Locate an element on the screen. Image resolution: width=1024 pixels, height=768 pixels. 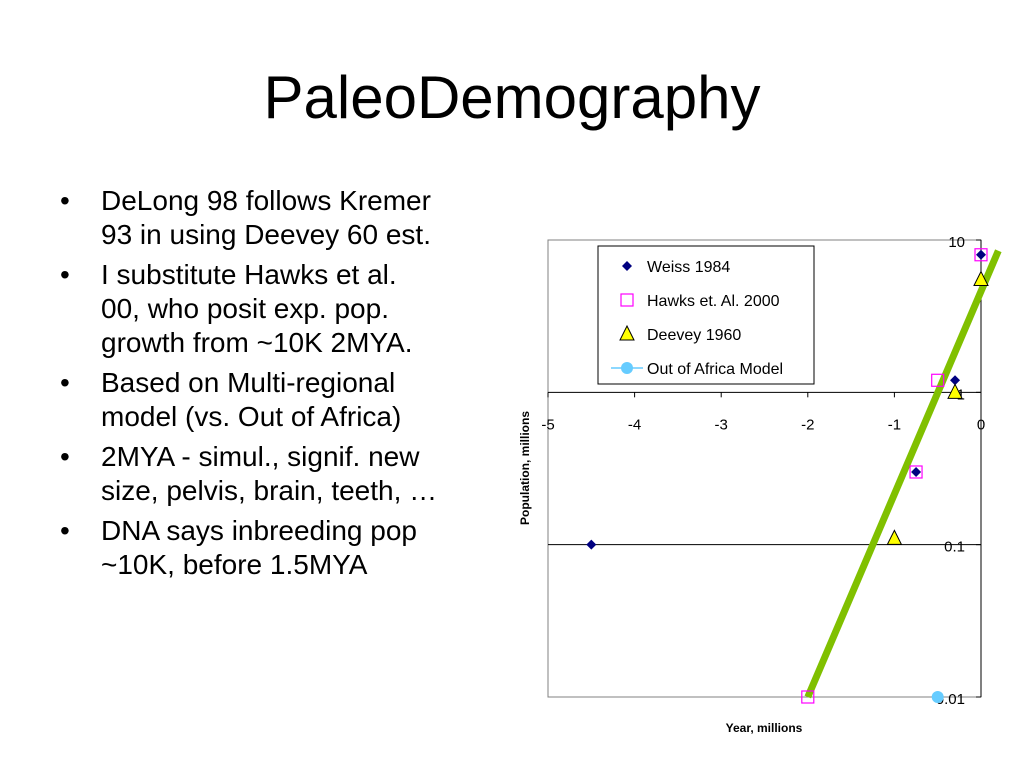
y-tick-label: 10 is located at coordinates (956, 242).